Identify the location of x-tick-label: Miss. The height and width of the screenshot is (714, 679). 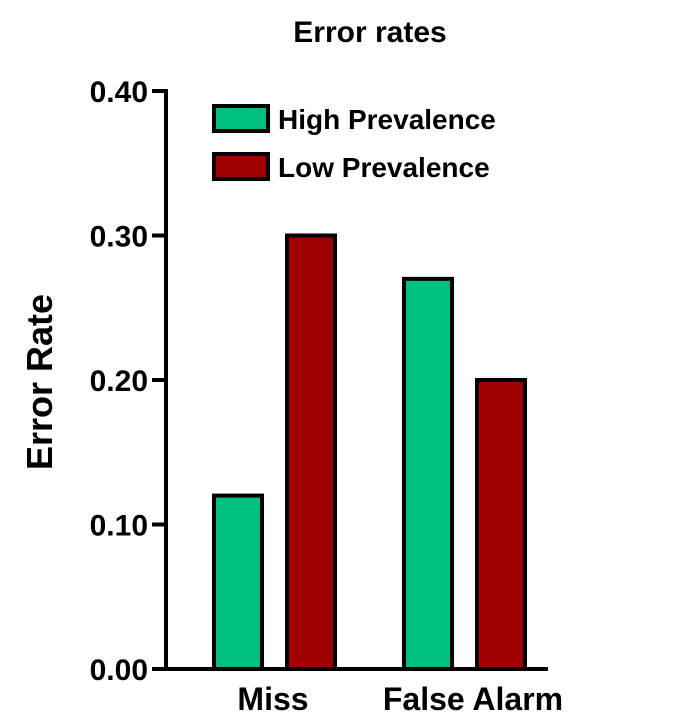
(272, 697).